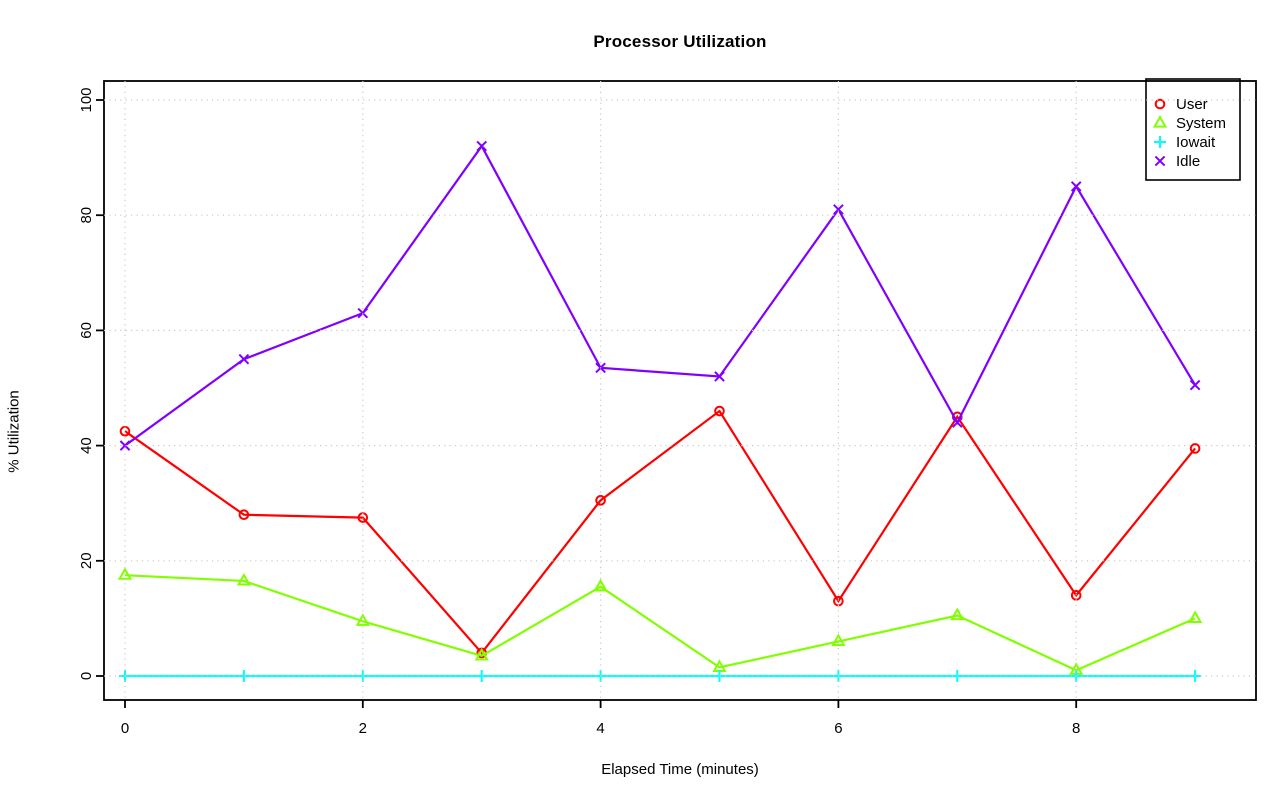  What do you see at coordinates (680, 41) in the screenshot?
I see `chart-title: Processor Utilization` at bounding box center [680, 41].